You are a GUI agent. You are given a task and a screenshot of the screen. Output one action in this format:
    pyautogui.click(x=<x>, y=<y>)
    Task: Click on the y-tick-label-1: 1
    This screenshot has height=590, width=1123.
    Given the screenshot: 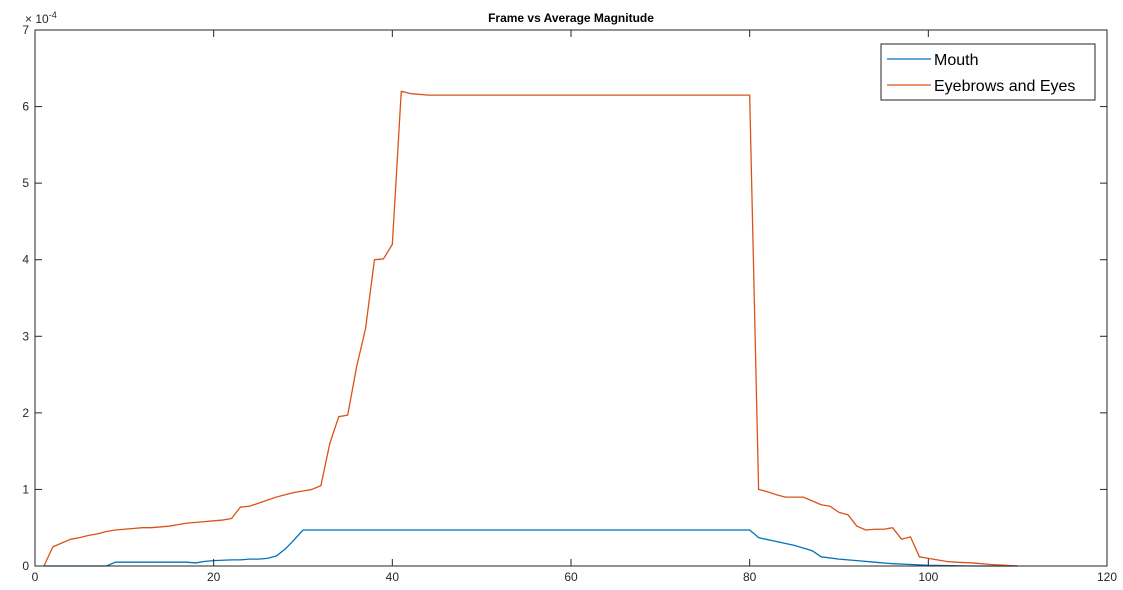 What is the action you would take?
    pyautogui.click(x=25, y=489)
    